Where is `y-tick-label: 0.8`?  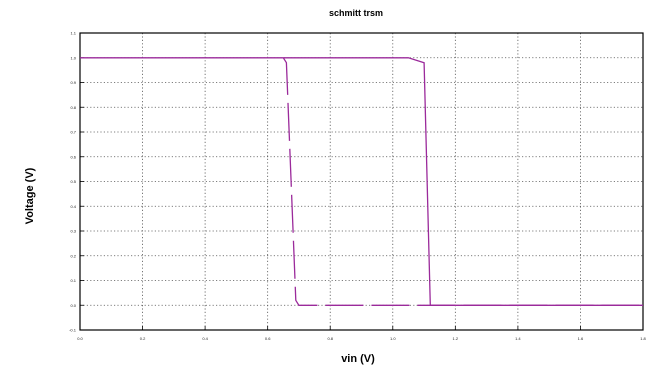 y-tick-label: 0.8 is located at coordinates (73, 107).